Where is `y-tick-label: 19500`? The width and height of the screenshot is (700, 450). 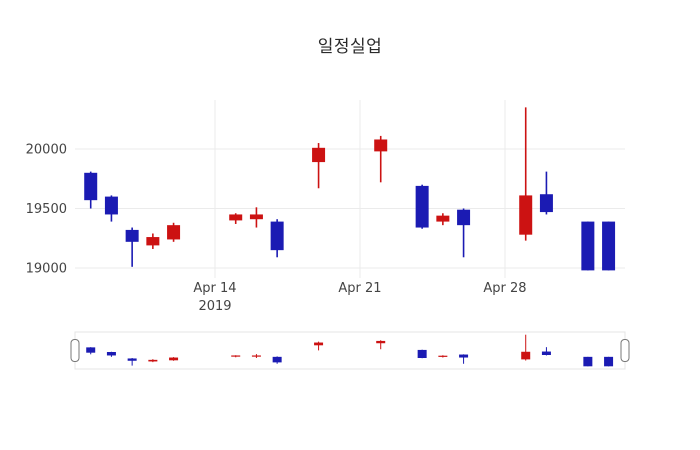
y-tick-label: 19500 is located at coordinates (46, 209).